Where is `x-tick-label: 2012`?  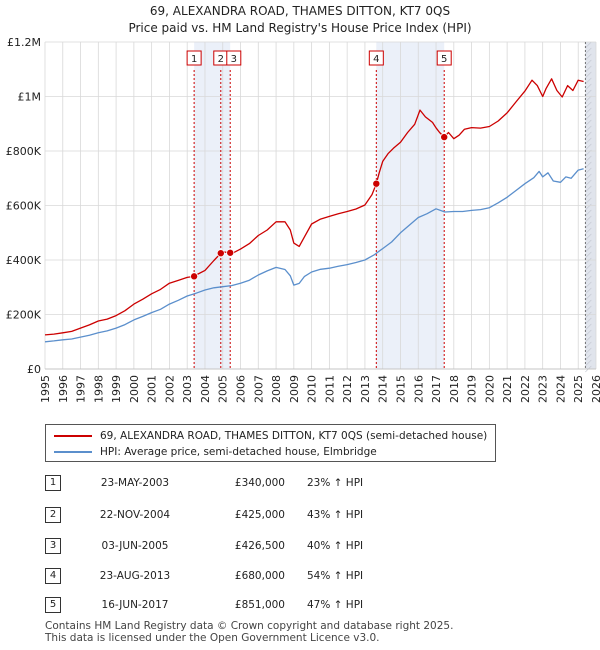 x-tick-label: 2012 is located at coordinates (347, 389).